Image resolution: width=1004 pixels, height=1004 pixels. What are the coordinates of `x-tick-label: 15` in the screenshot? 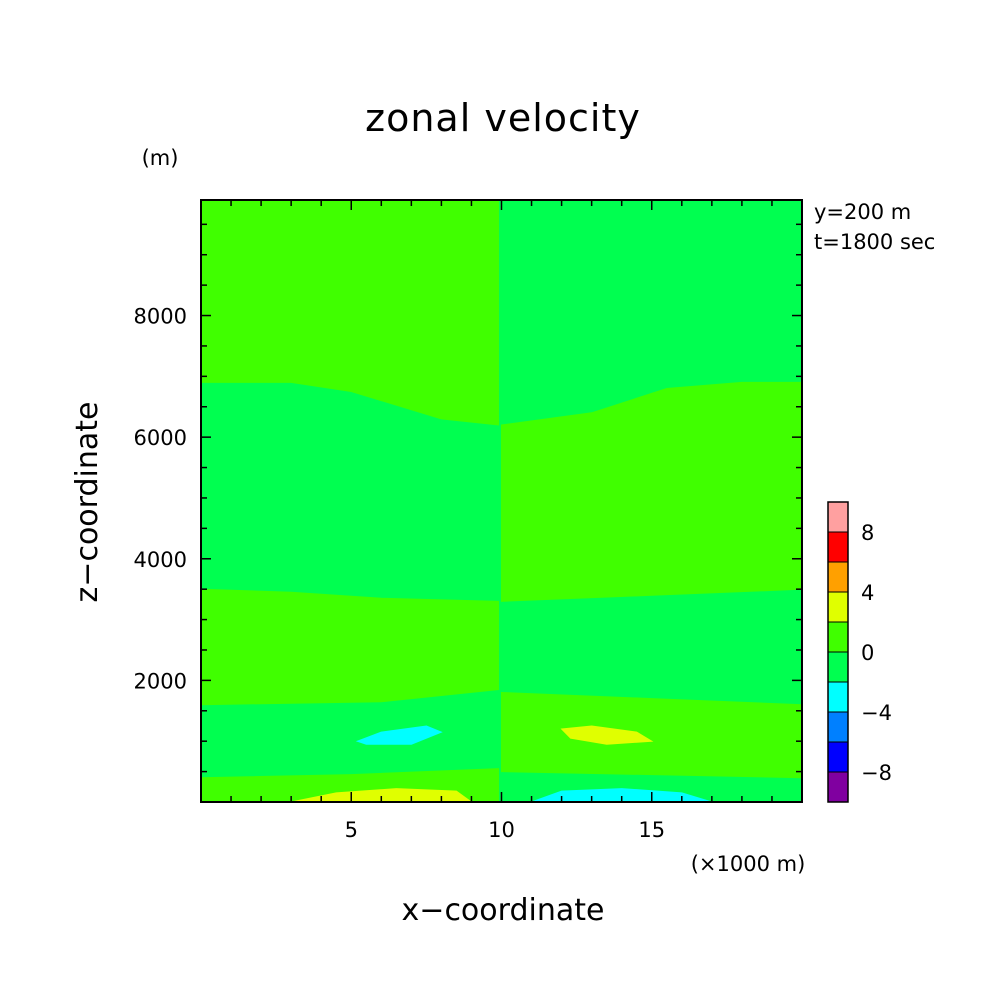 It's located at (651, 830).